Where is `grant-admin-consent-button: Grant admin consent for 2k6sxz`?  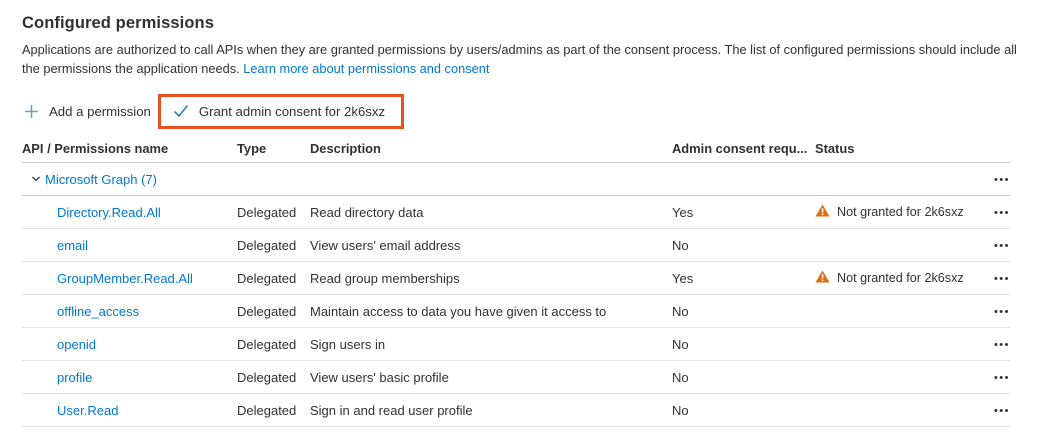 grant-admin-consent-button: Grant admin consent for 2k6sxz is located at coordinates (279, 111).